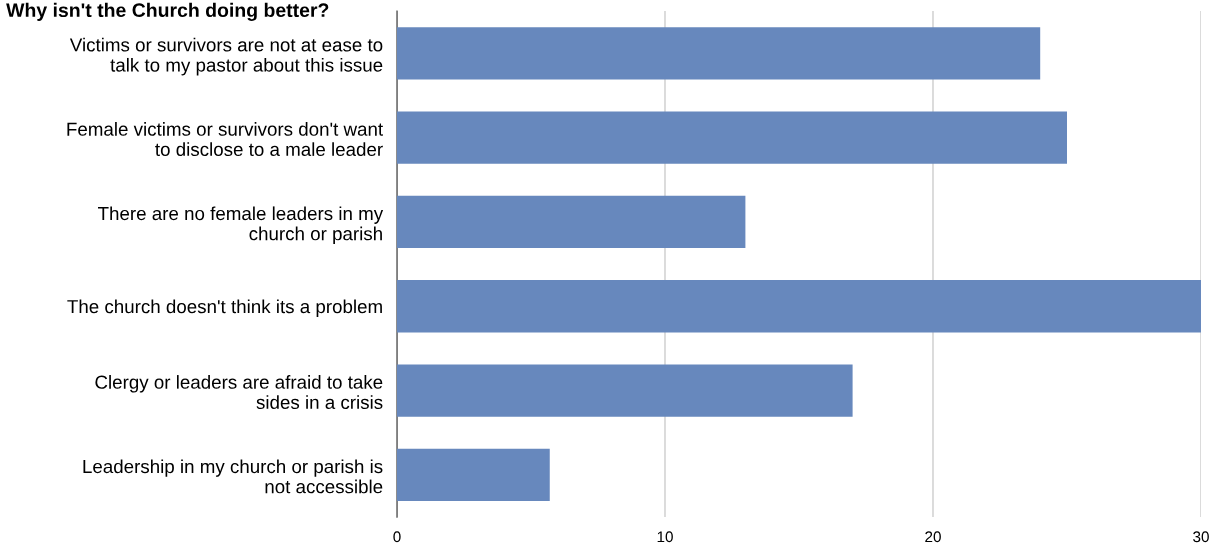 This screenshot has width=1222, height=556. What do you see at coordinates (397, 537) in the screenshot?
I see `x-tick-label: 0` at bounding box center [397, 537].